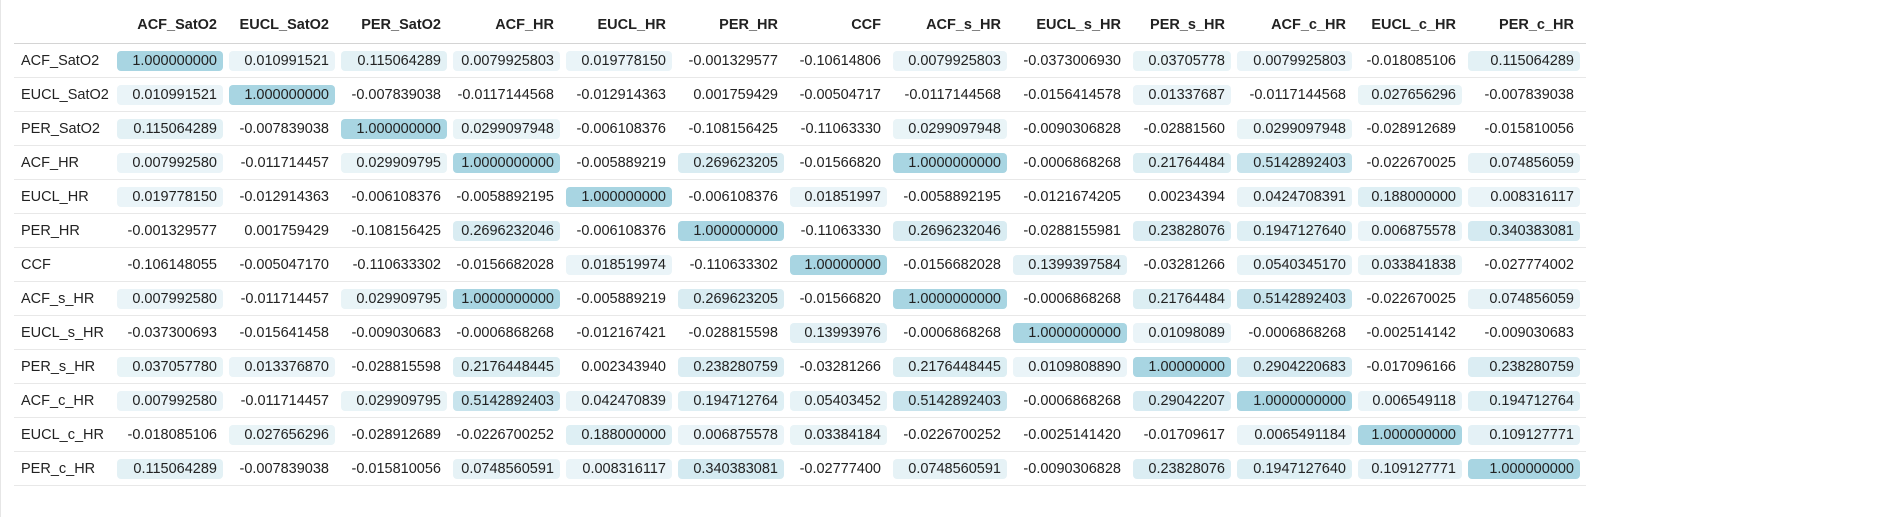 This screenshot has height=517, width=1898. What do you see at coordinates (397, 367) in the screenshot?
I see `table-cell: -0.028815598` at bounding box center [397, 367].